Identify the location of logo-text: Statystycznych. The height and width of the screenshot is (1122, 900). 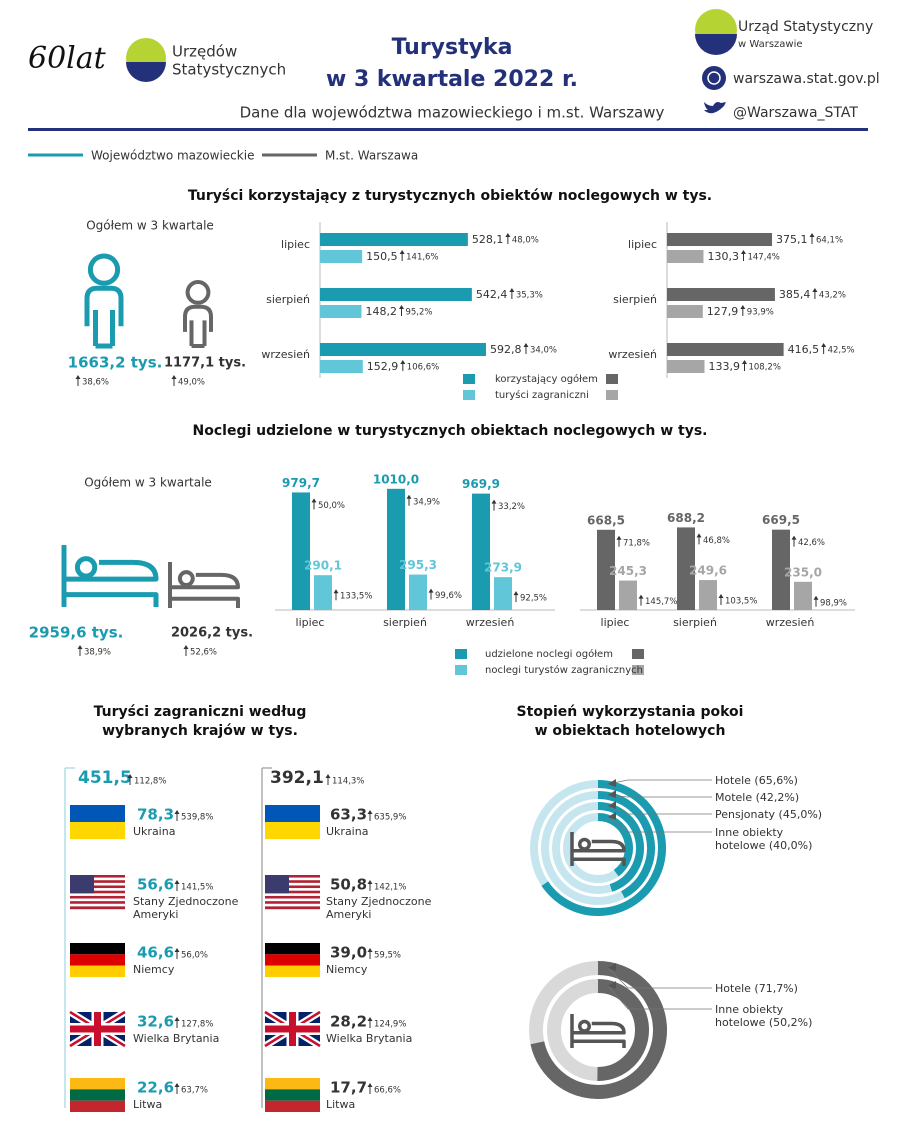
(229, 70).